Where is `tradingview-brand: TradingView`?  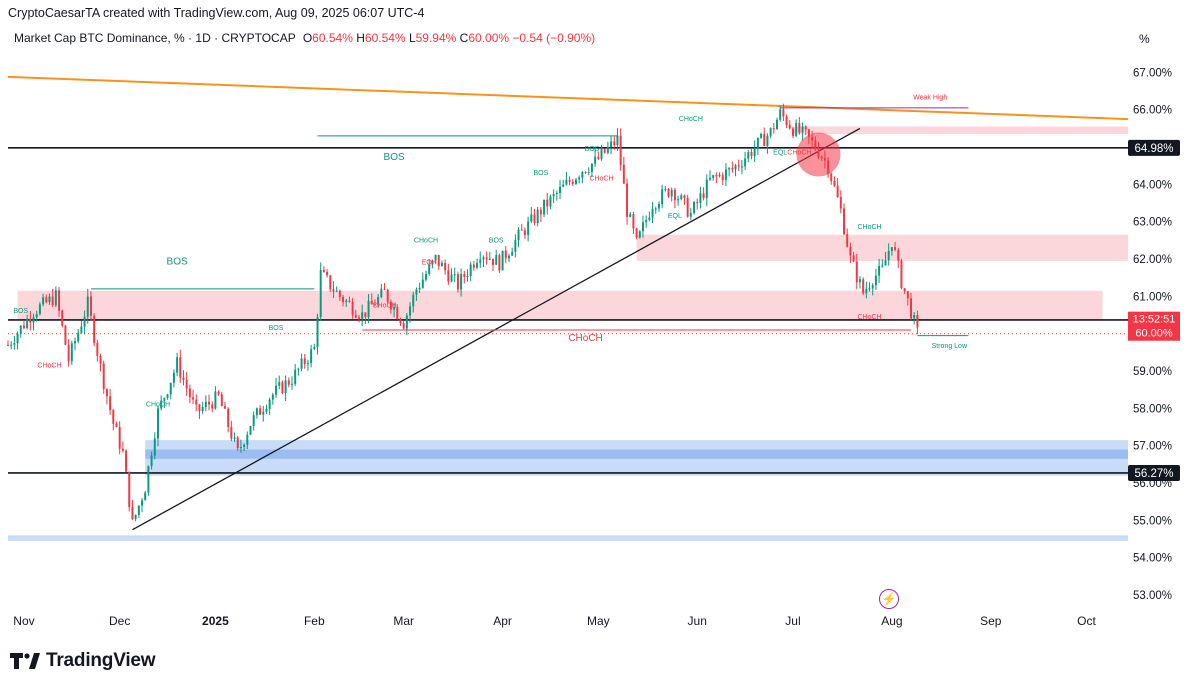 tradingview-brand: TradingView is located at coordinates (83, 661).